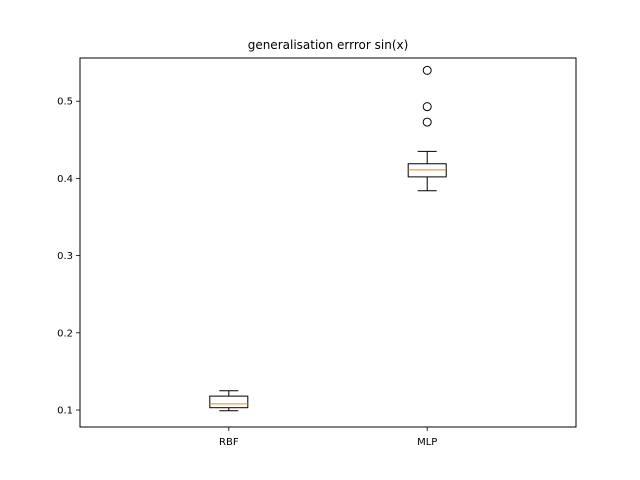 This screenshot has width=640, height=480. Describe the element at coordinates (229, 442) in the screenshot. I see `x-tick-label: RBF` at that location.